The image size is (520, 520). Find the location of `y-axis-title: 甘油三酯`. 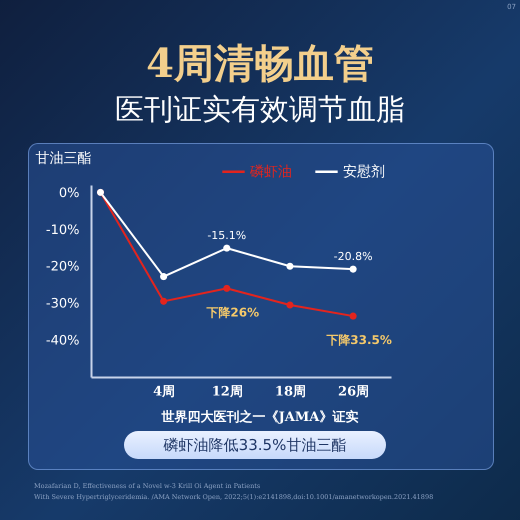

y-axis-title: 甘油三酯 is located at coordinates (64, 158).